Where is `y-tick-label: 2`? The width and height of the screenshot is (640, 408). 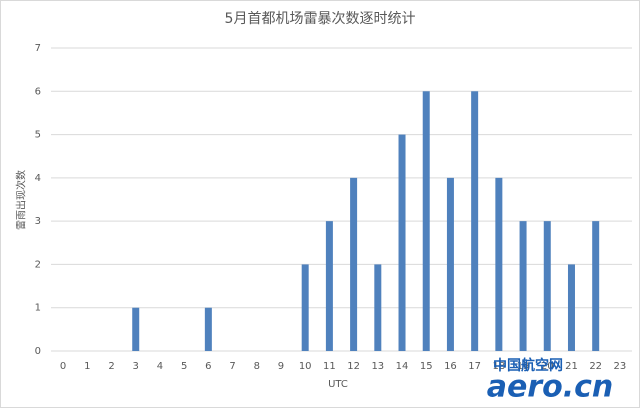
y-tick-label: 2 is located at coordinates (38, 264).